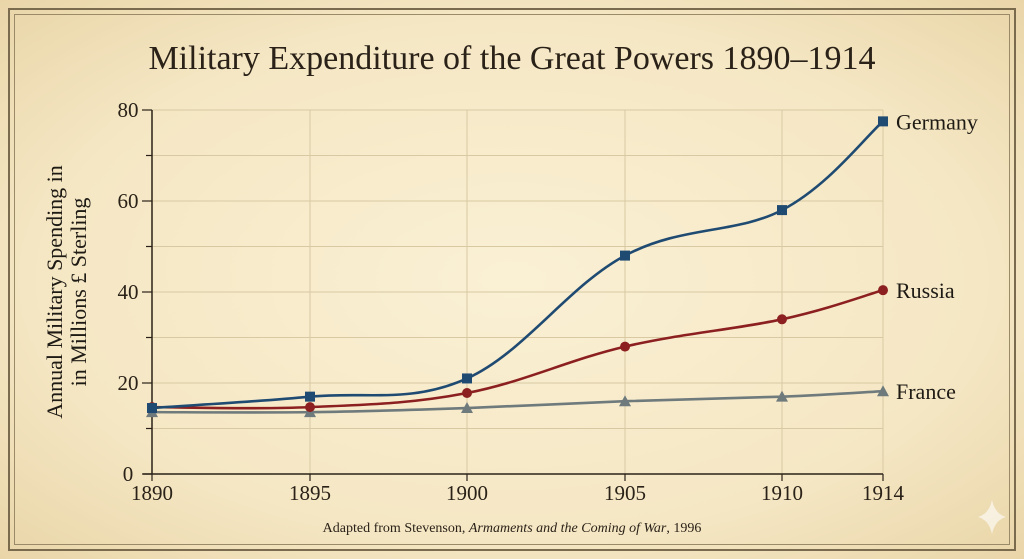 Image resolution: width=1024 pixels, height=559 pixels. Describe the element at coordinates (625, 493) in the screenshot. I see `x-tick-label: 1905` at that location.